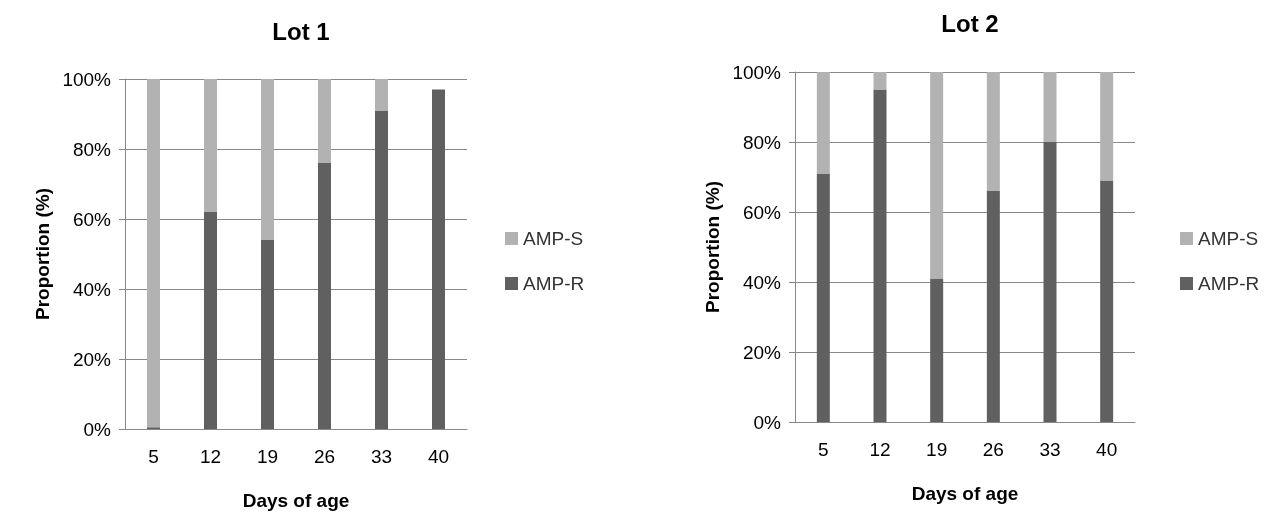 The width and height of the screenshot is (1288, 522). Describe the element at coordinates (301, 31) in the screenshot. I see `chart-title: Lot 1` at that location.